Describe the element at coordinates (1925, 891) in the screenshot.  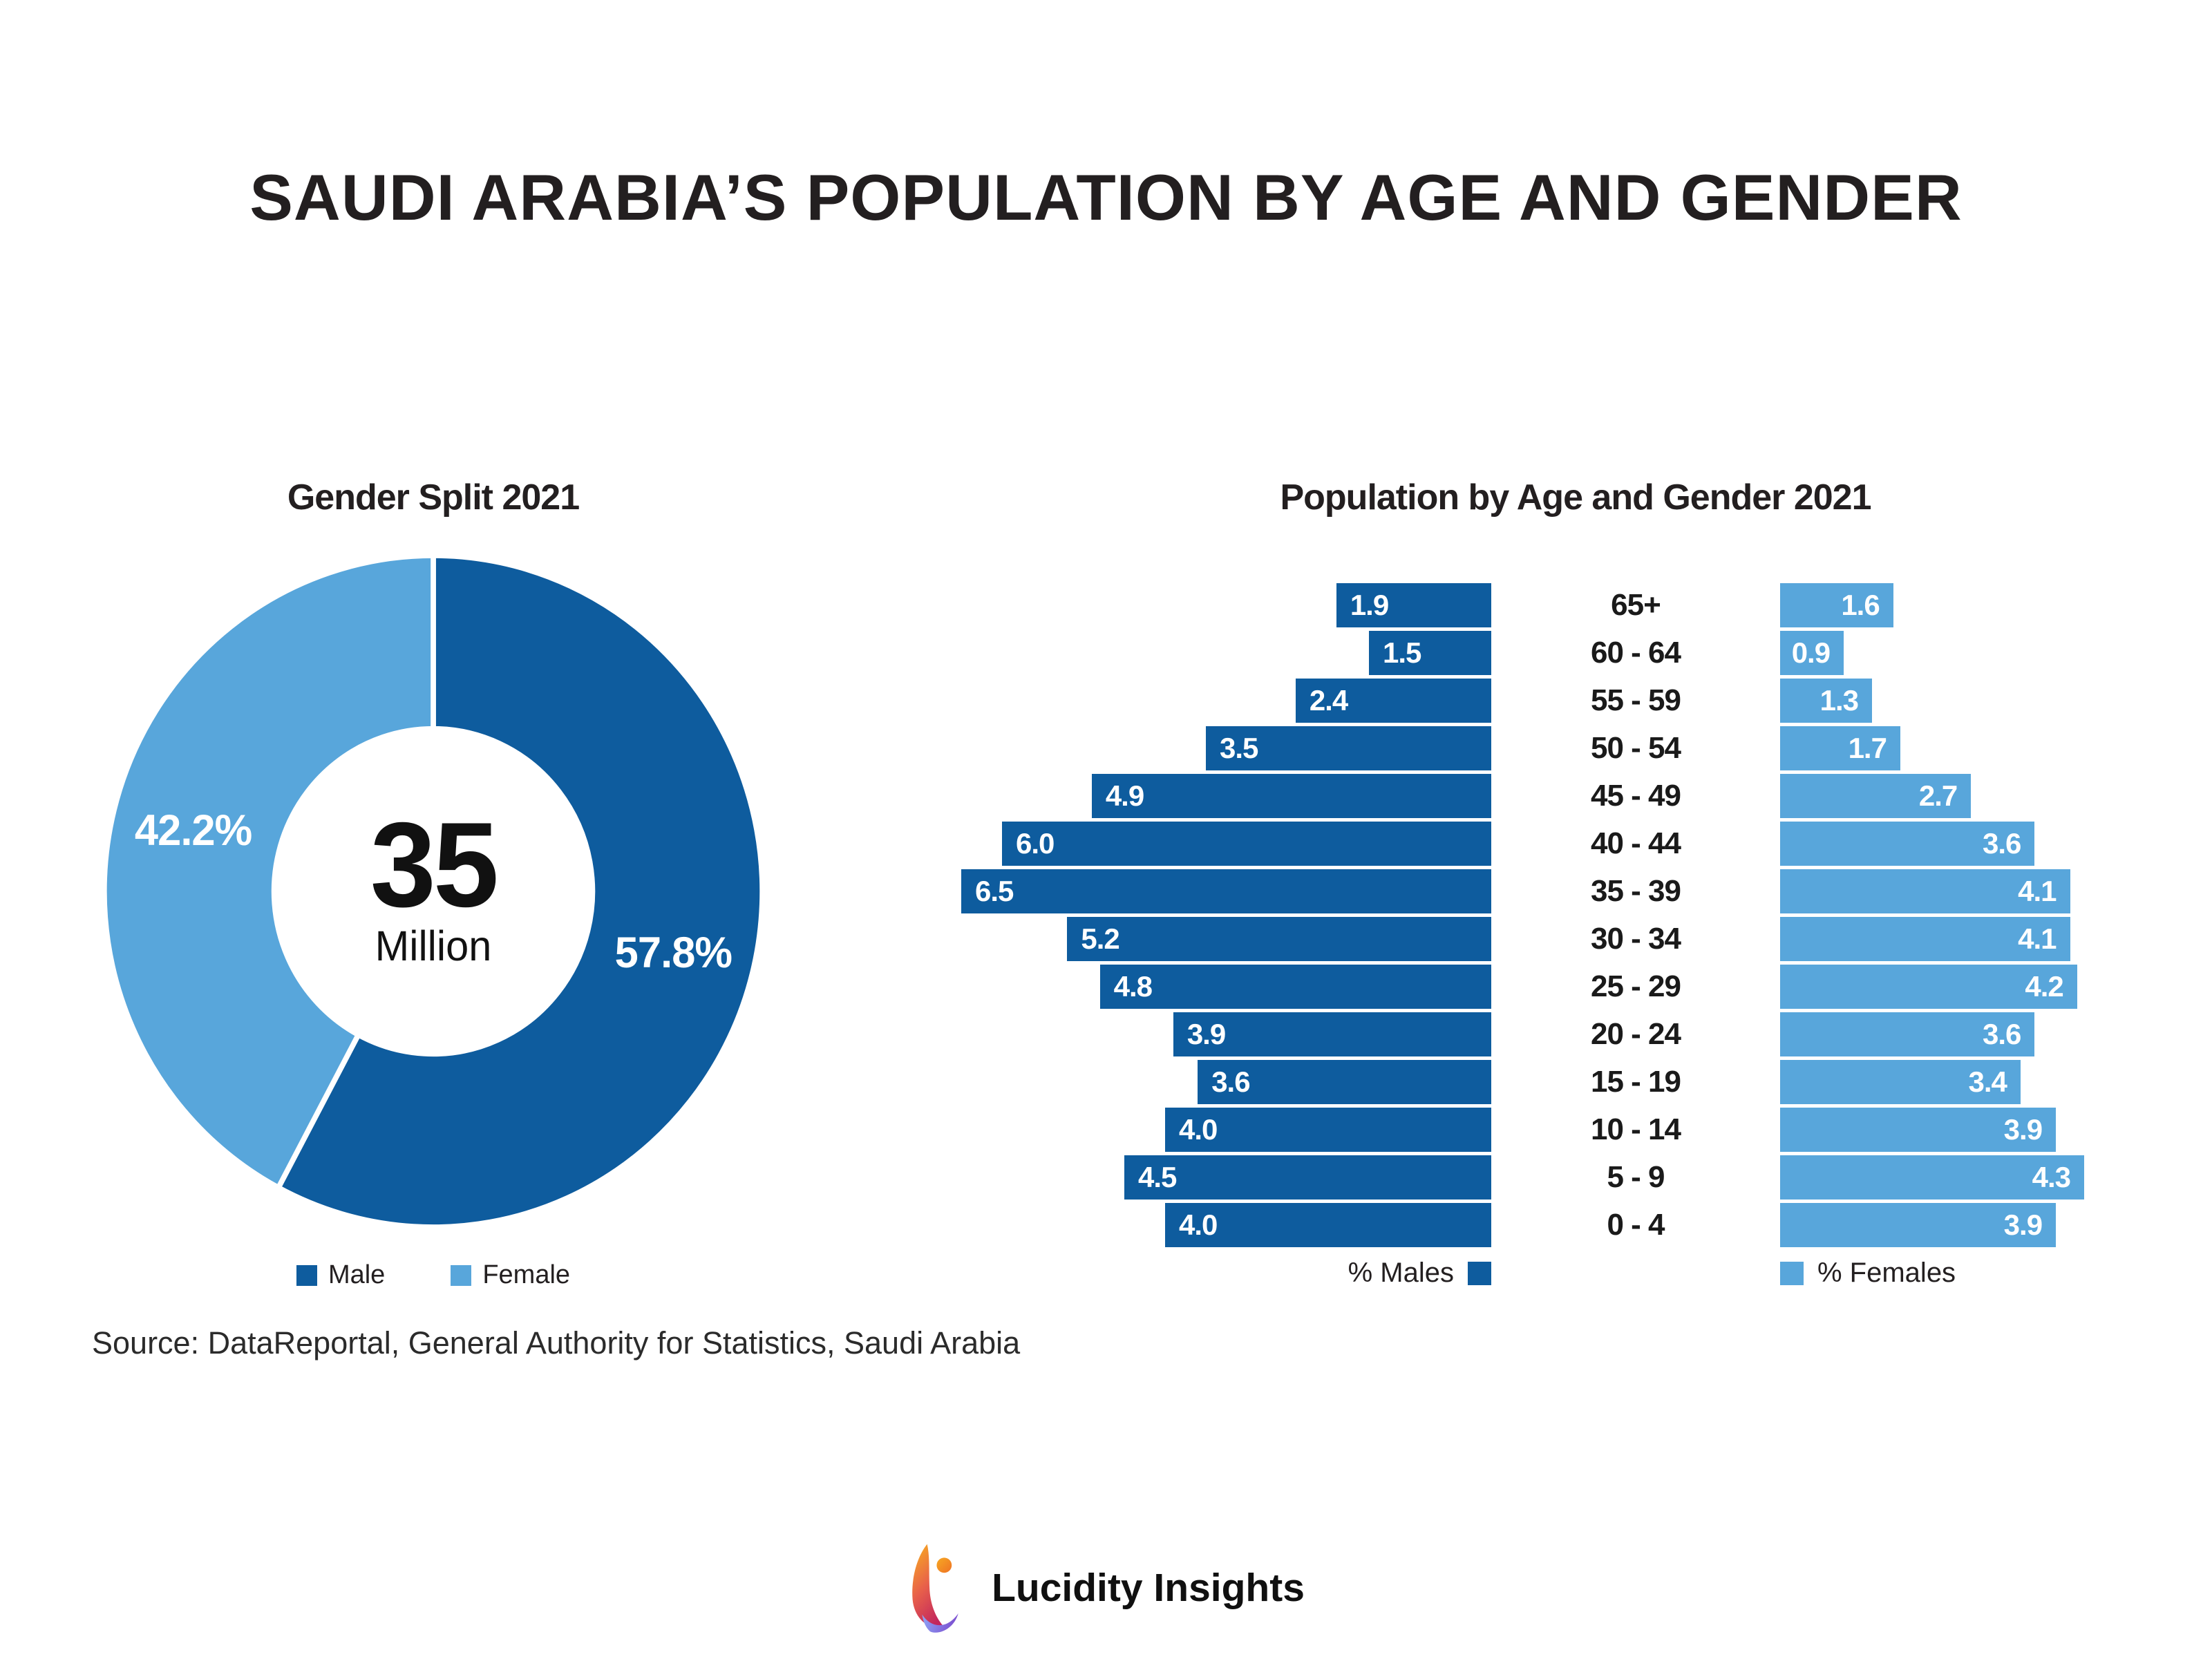
I see `female-bar-35-39: 4.1` at that location.